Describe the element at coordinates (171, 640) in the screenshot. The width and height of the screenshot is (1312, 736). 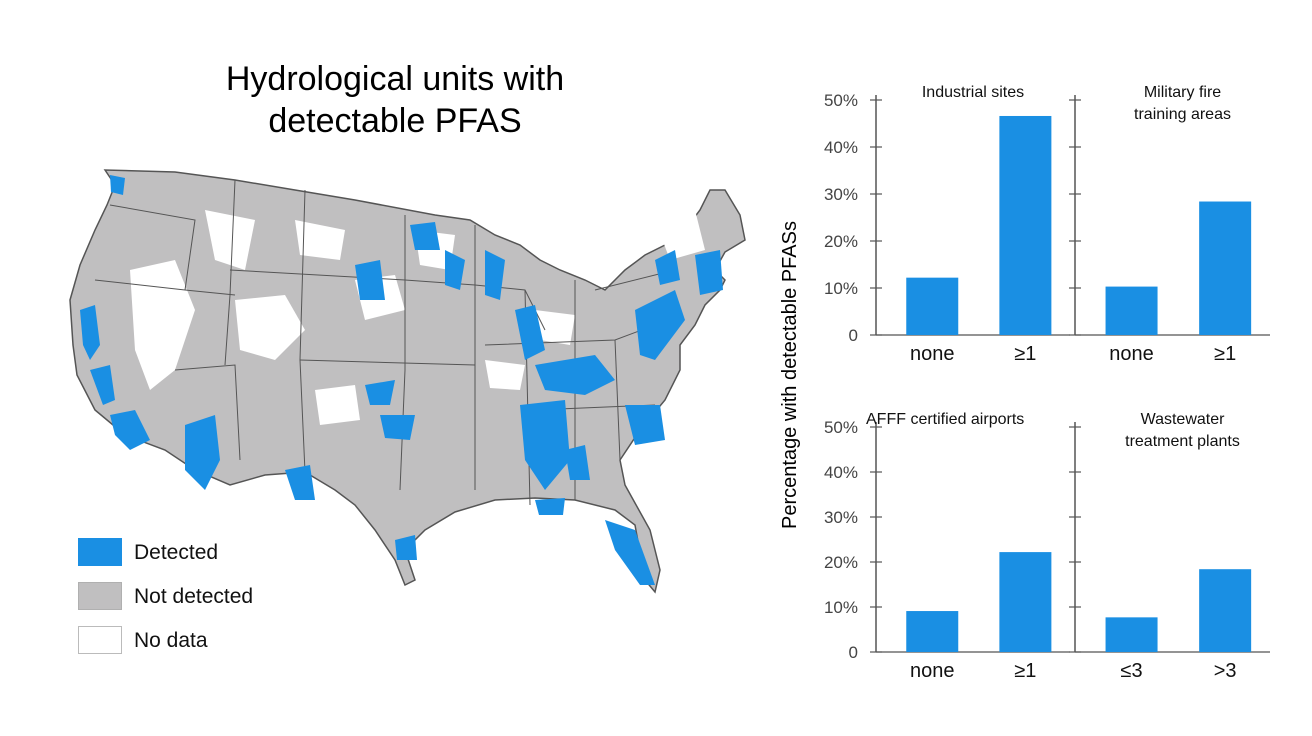
I see `legend-label-no-data: No data` at that location.